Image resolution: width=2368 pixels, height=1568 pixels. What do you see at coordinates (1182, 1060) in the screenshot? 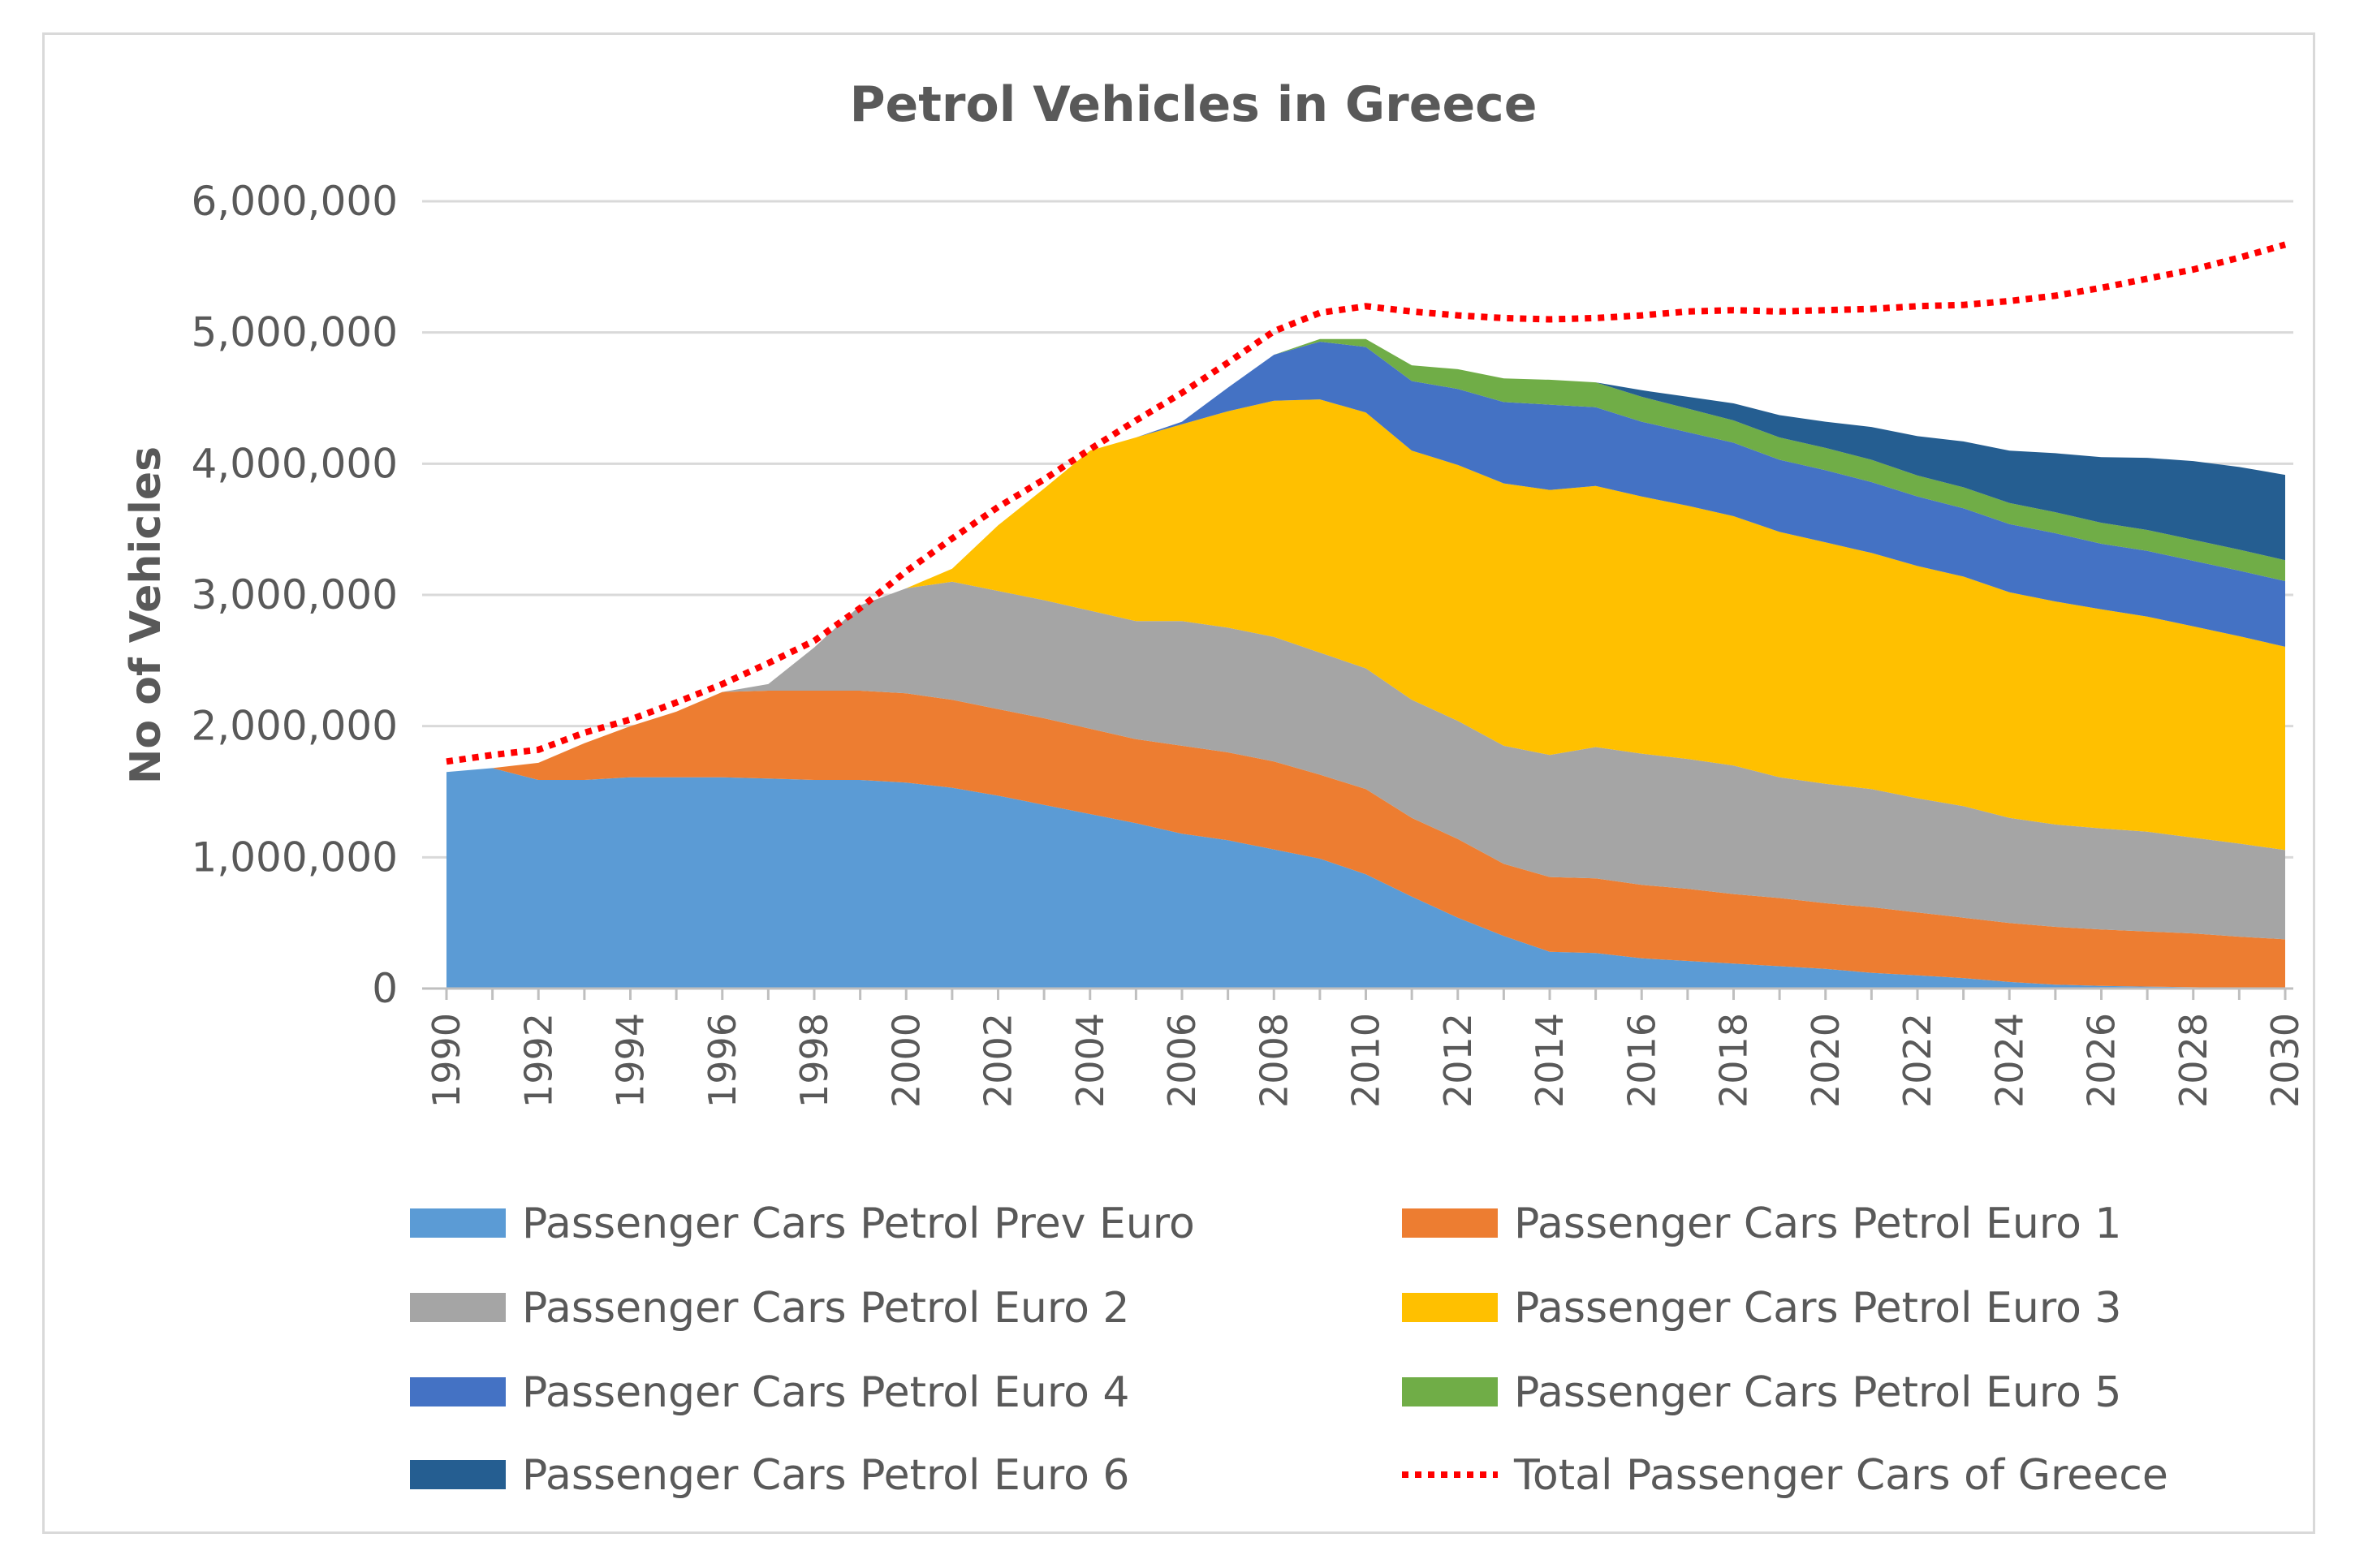
I see `x-tick-label: 2006` at bounding box center [1182, 1060].